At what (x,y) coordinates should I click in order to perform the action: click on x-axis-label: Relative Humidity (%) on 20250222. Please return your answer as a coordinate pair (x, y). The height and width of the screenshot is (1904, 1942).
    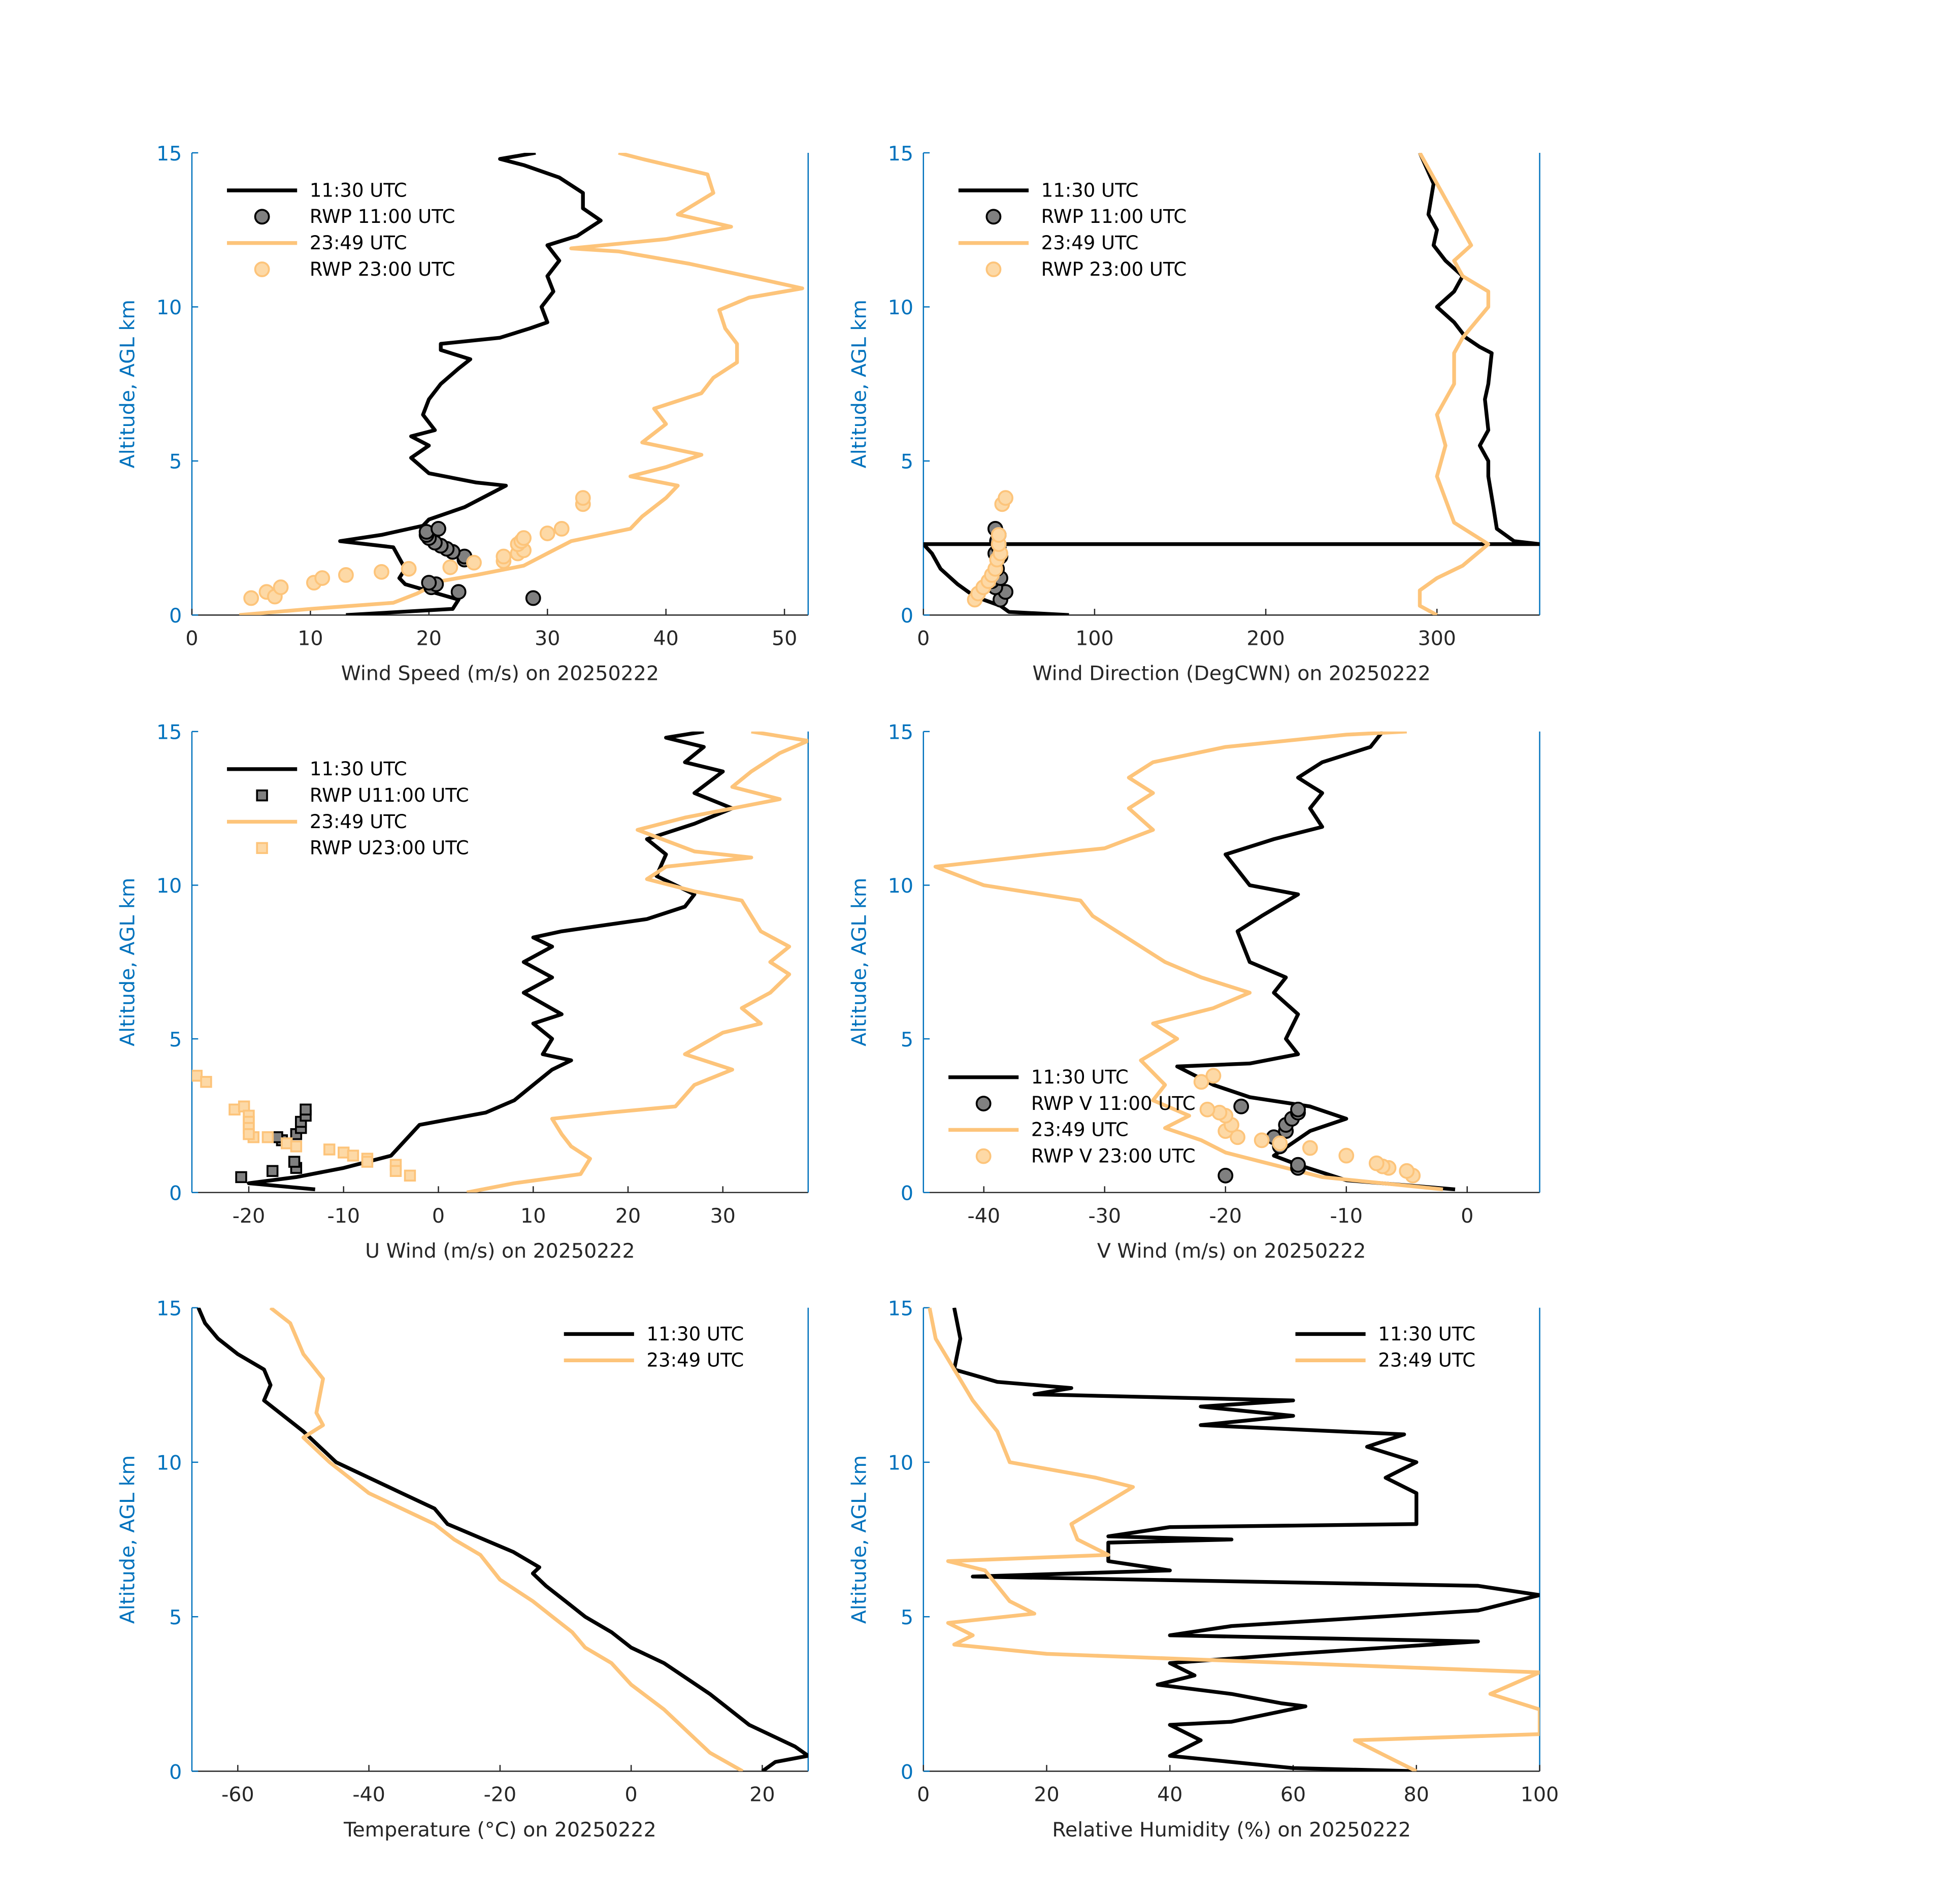
    Looking at the image, I should click on (1231, 1830).